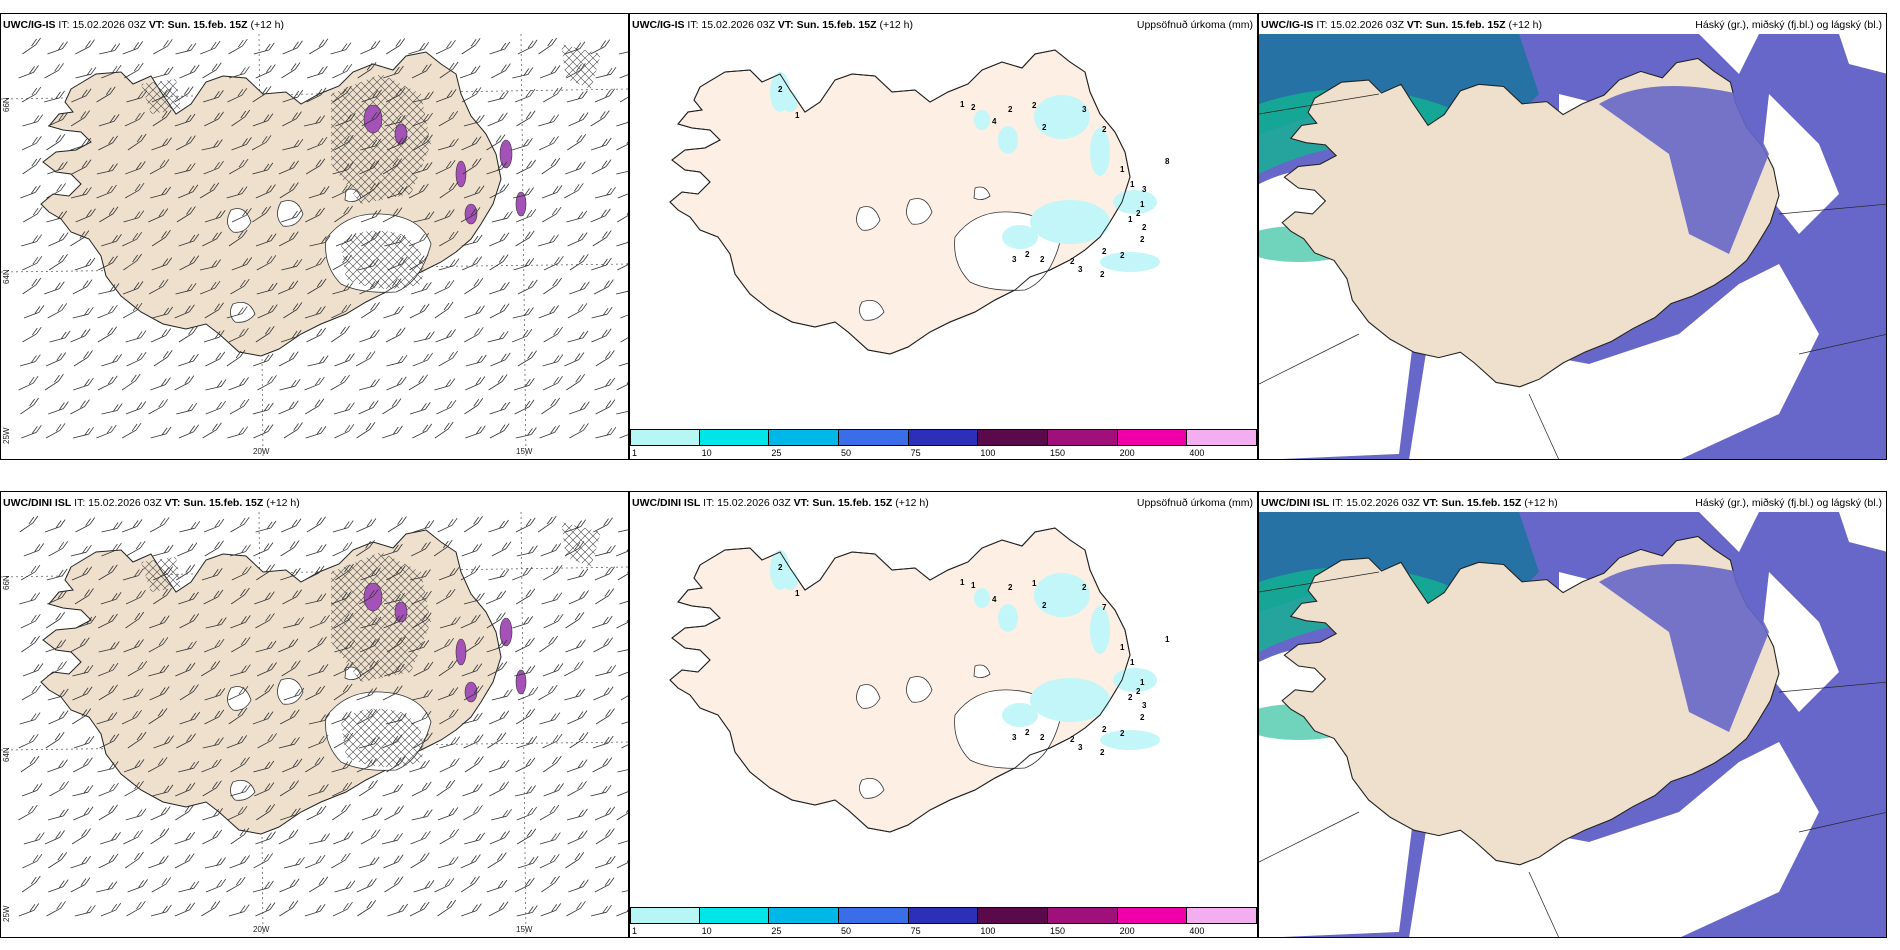  What do you see at coordinates (846, 453) in the screenshot?
I see `colorbar-tick: 50` at bounding box center [846, 453].